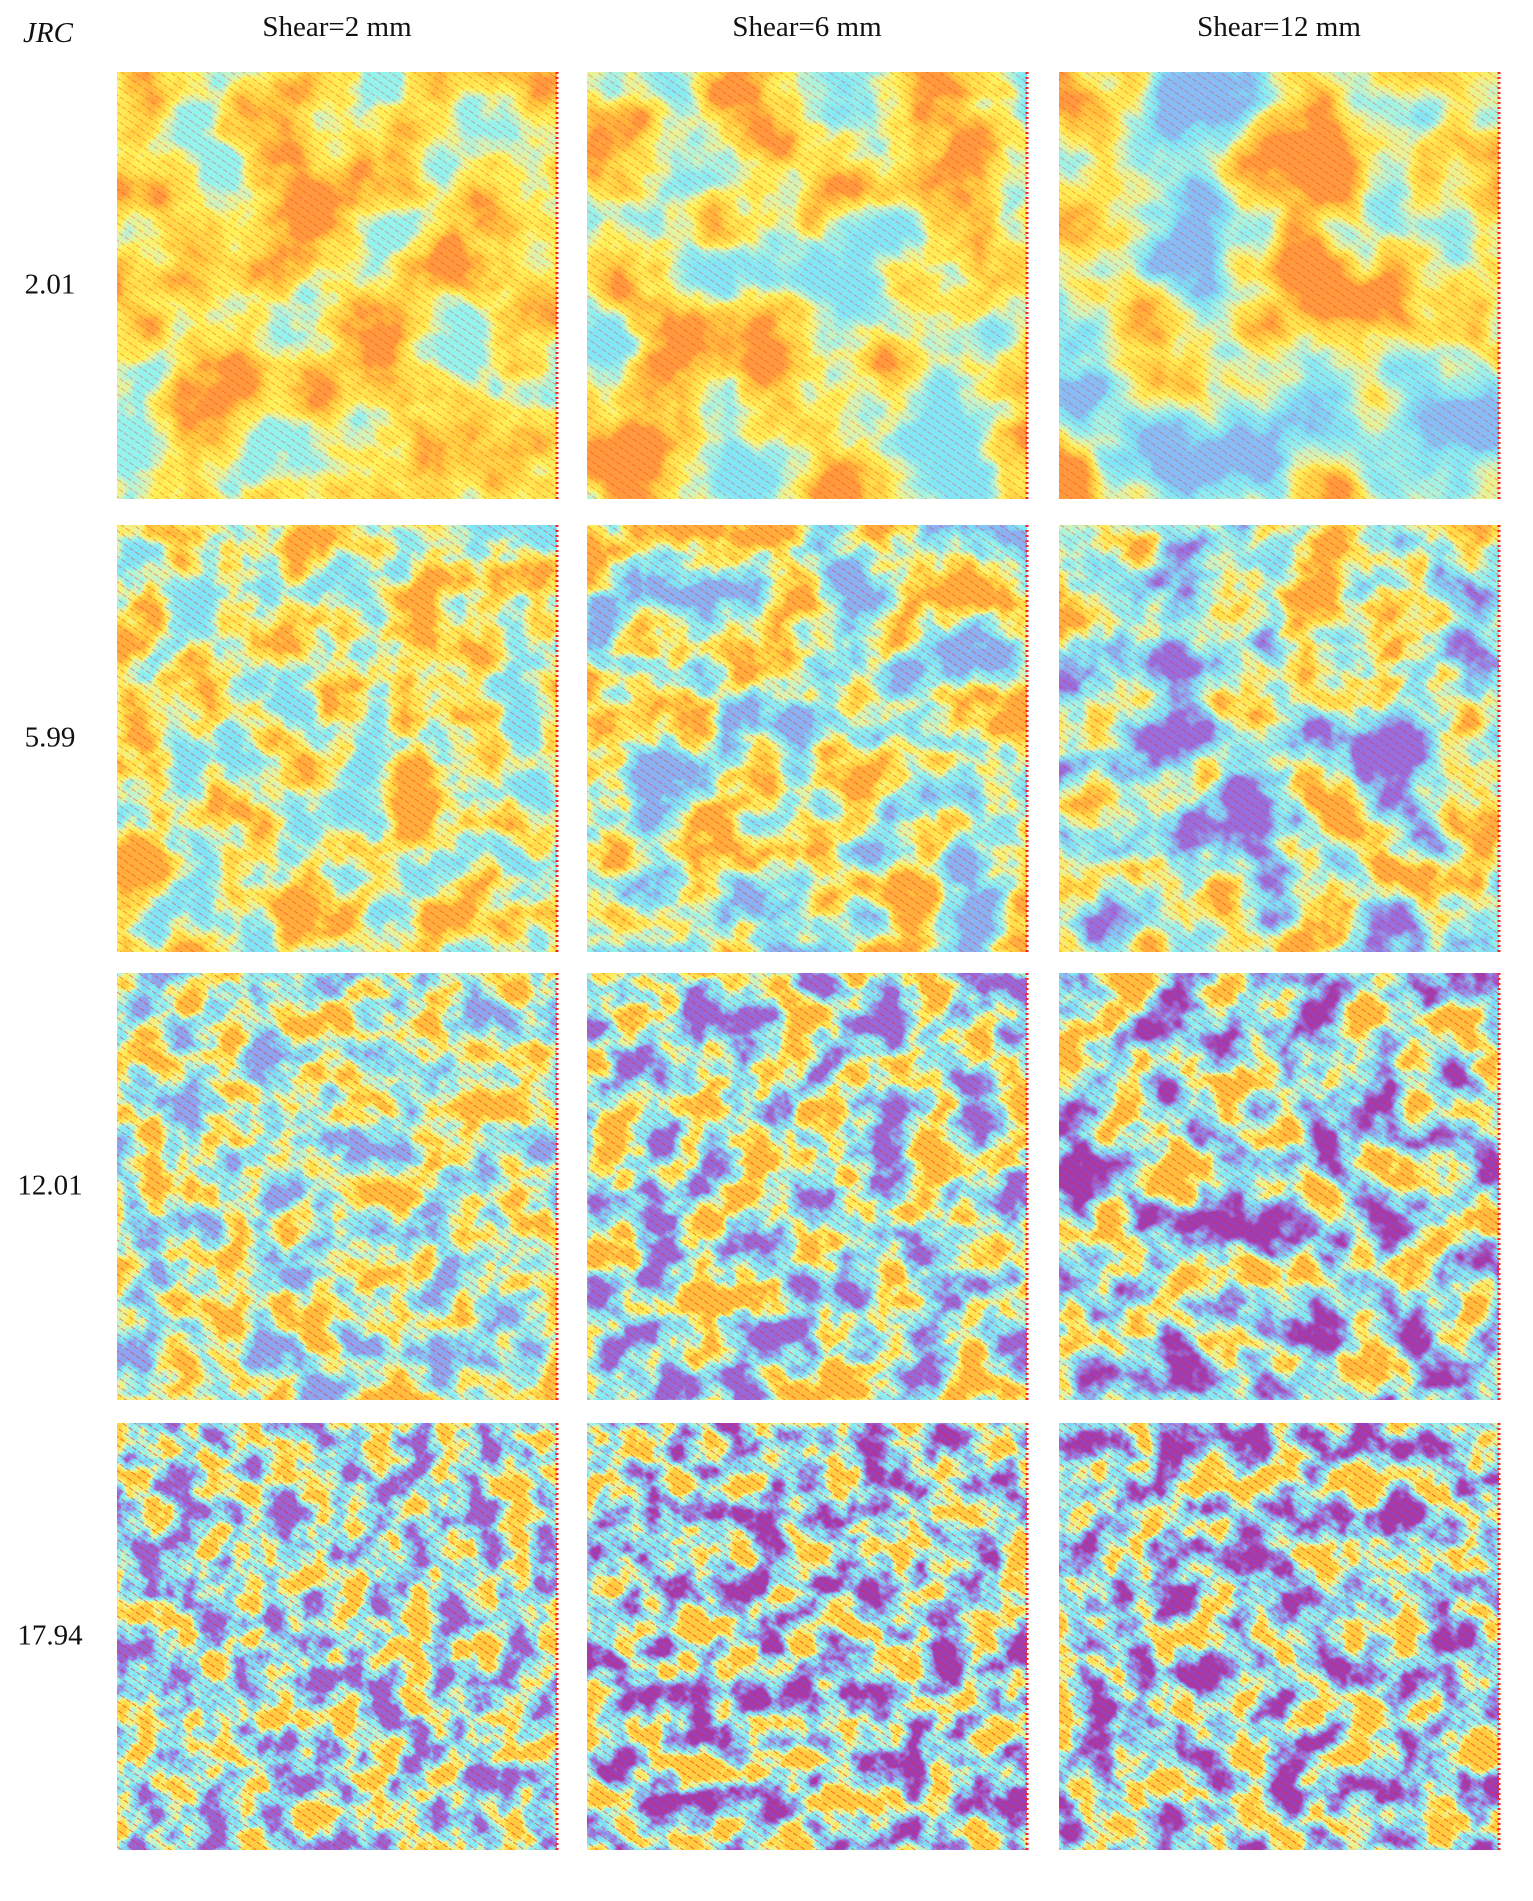 The image size is (1533, 1901). I want to click on row-label: 2.01, so click(50, 285).